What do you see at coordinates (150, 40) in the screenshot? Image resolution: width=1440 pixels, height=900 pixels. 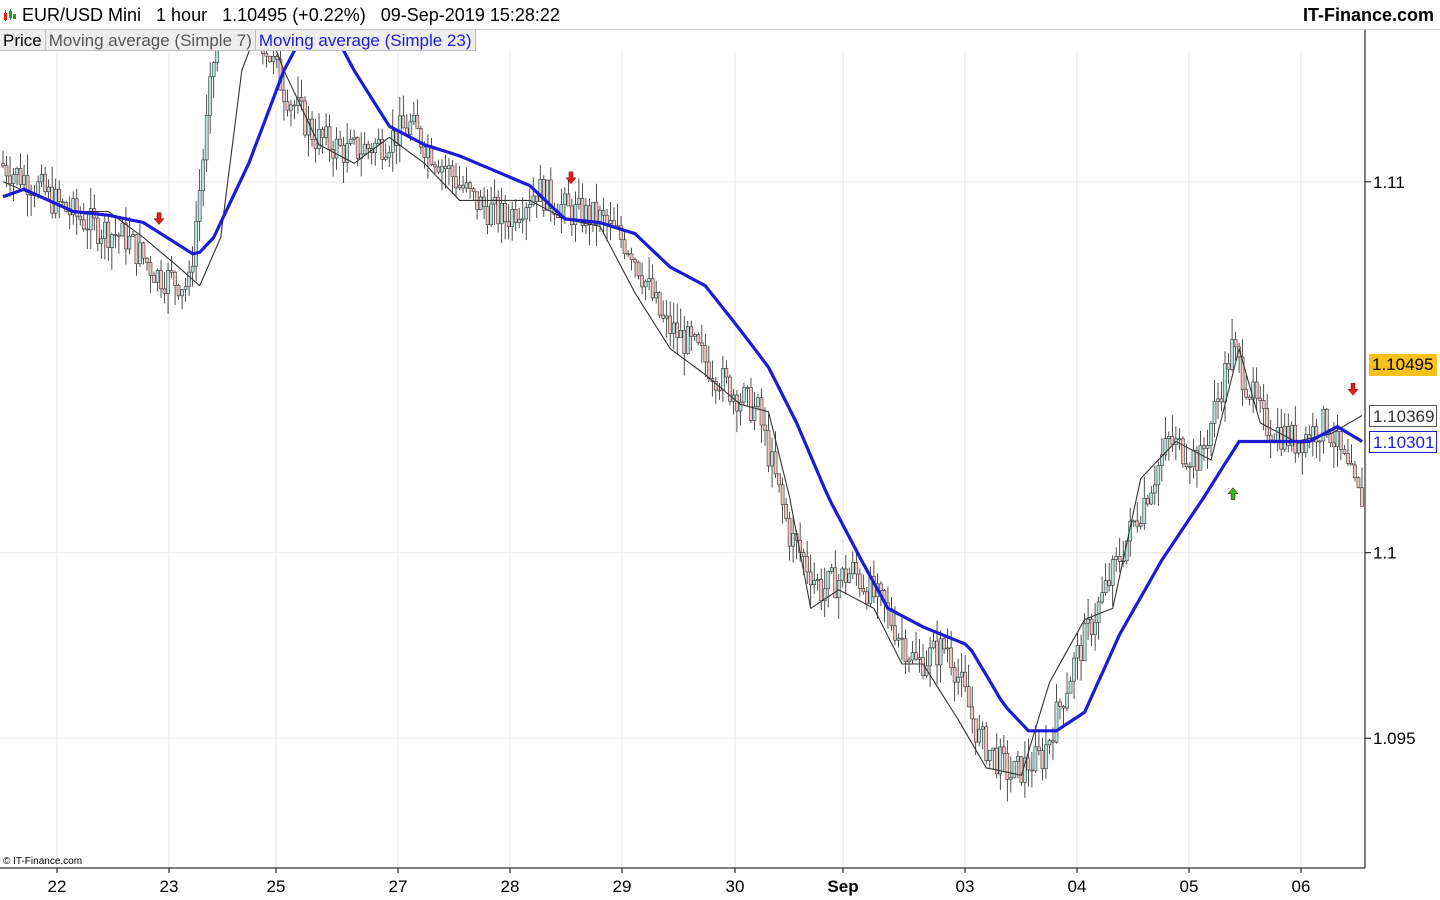 I see `legend-ma7: Moving average (Simple 7)` at bounding box center [150, 40].